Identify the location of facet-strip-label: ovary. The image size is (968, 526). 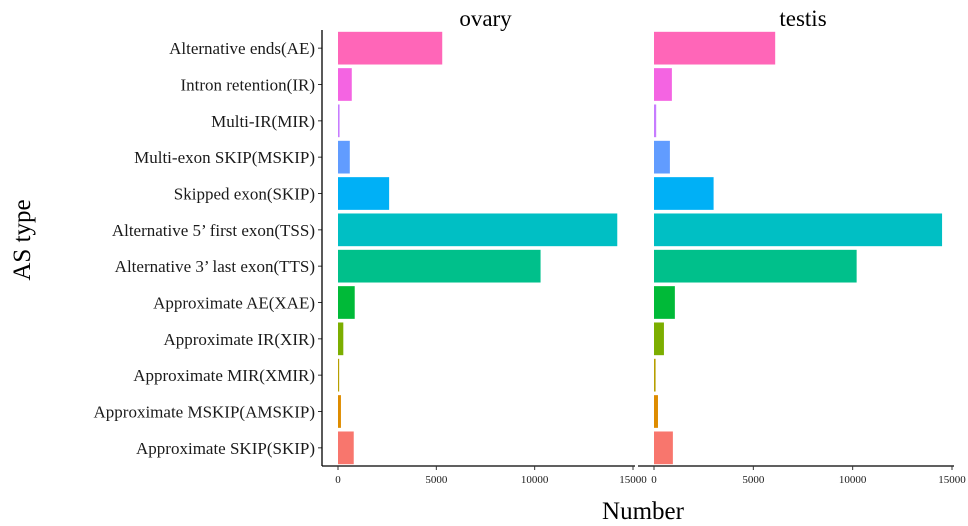
(485, 18).